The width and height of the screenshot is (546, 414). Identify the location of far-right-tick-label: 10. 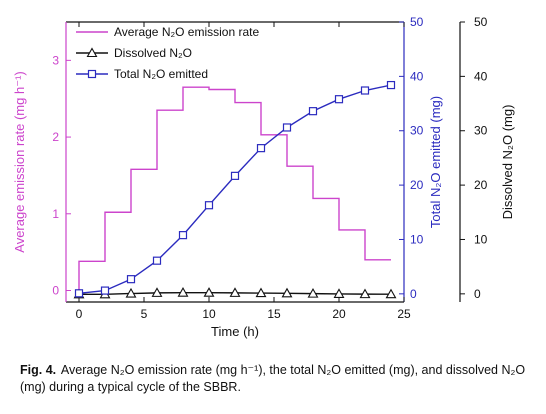
(481, 239).